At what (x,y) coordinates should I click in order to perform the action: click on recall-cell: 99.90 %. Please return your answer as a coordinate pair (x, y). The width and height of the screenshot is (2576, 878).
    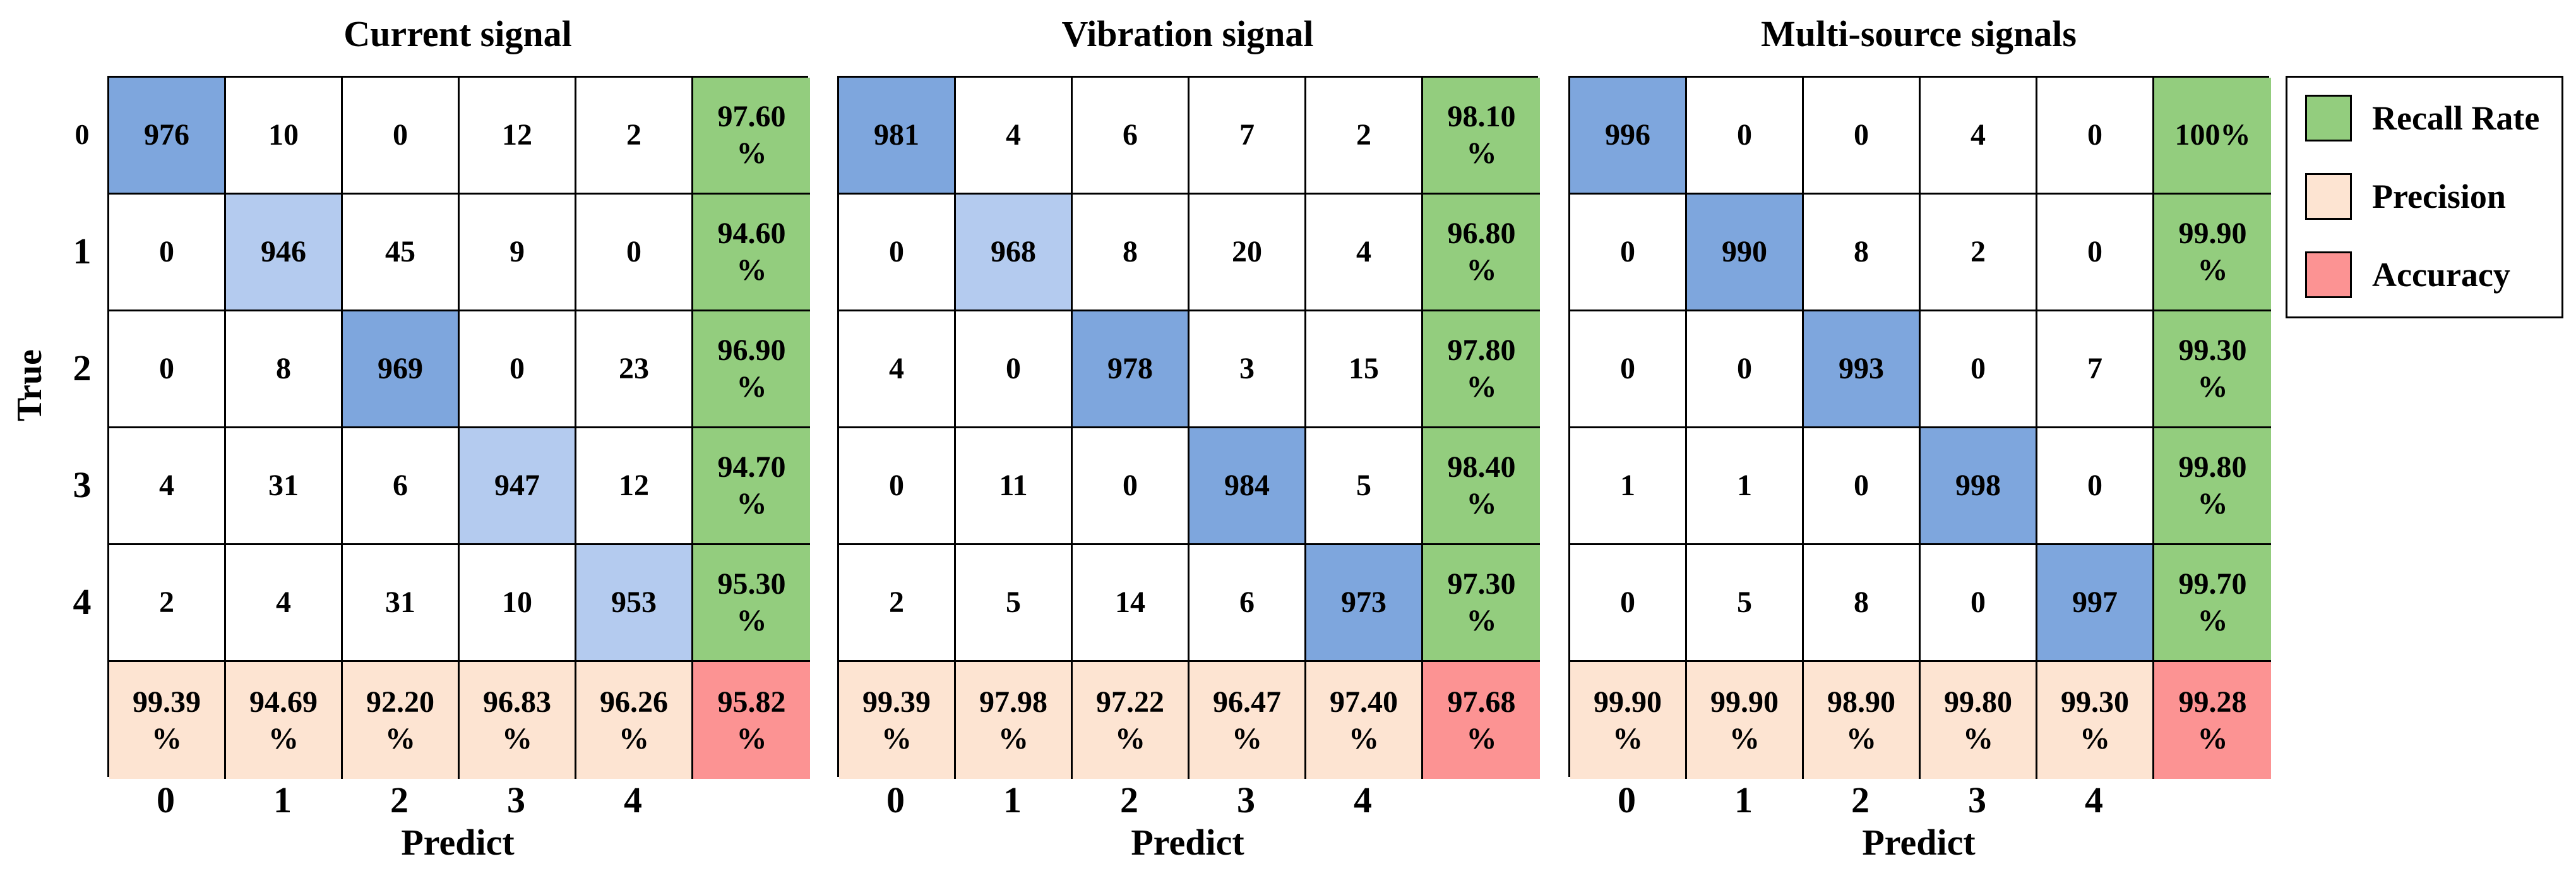
    Looking at the image, I should click on (2212, 253).